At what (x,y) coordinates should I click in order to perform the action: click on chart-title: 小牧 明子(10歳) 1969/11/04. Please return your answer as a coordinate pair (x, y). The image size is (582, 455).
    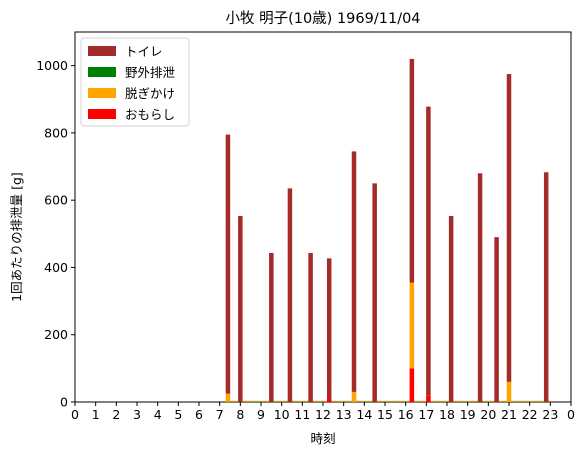
    Looking at the image, I should click on (322, 18).